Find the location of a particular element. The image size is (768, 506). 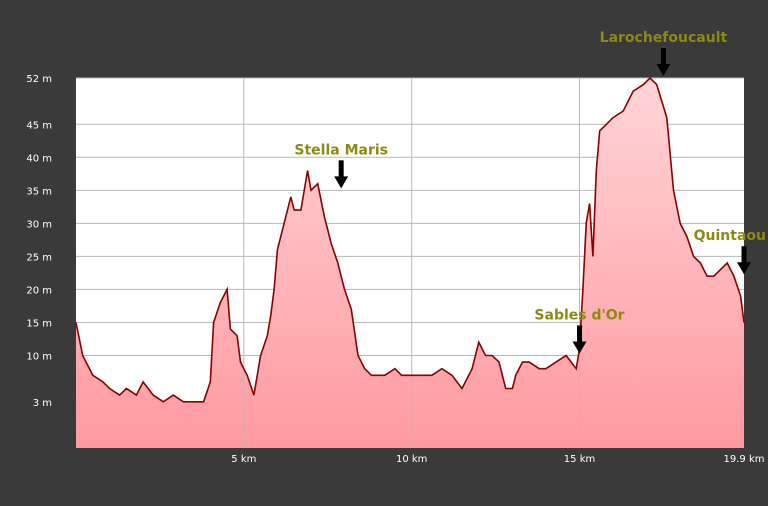

y-tick-label: 25 m is located at coordinates (39, 257).